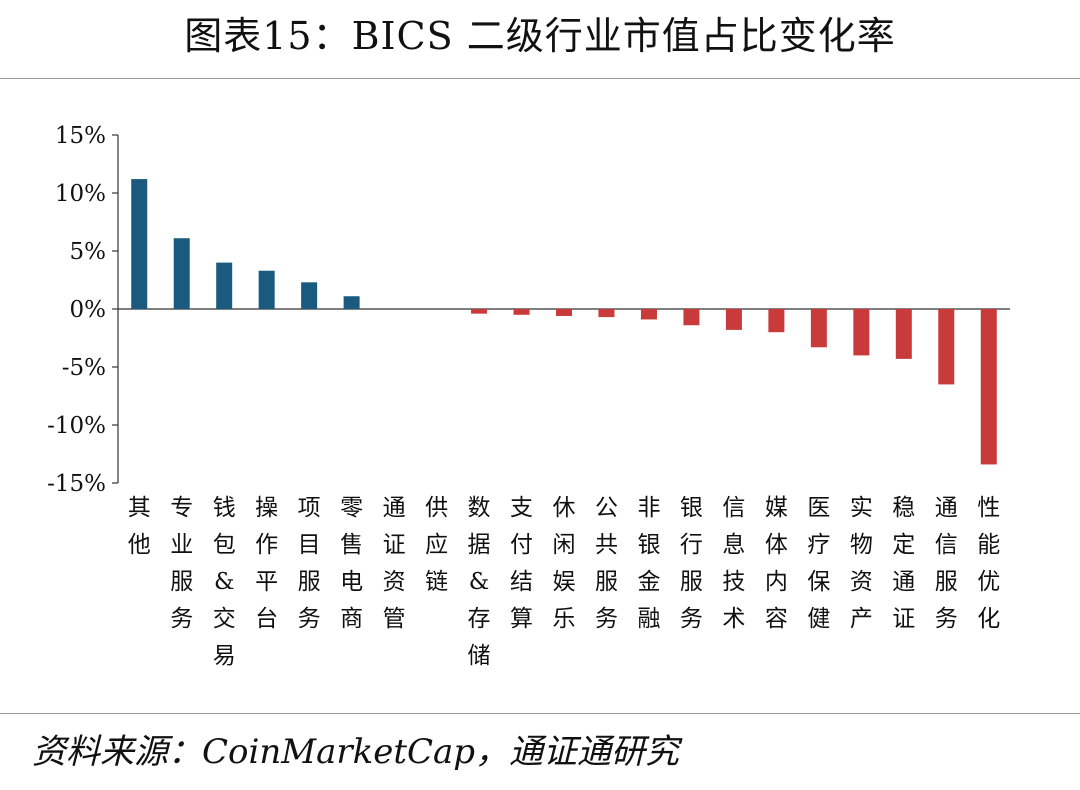 The image size is (1080, 790). Describe the element at coordinates (776, 563) in the screenshot. I see `x-tick-label: 媒体内容` at that location.